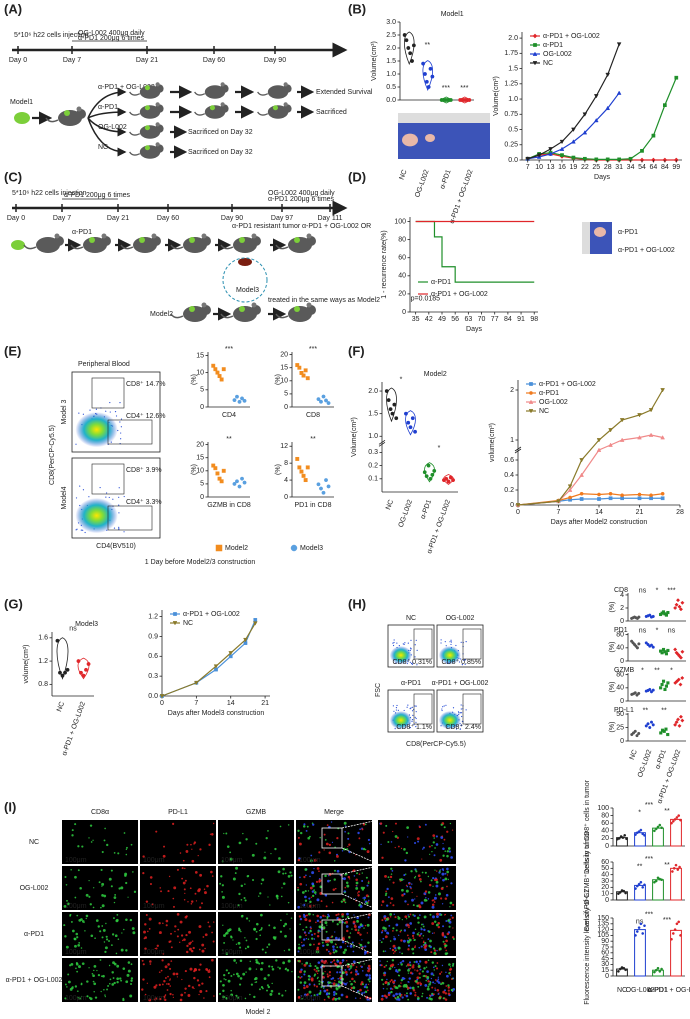 This screenshot has height=1019, width=690. Describe the element at coordinates (657, 591) in the screenshot. I see `annotation: *` at that location.